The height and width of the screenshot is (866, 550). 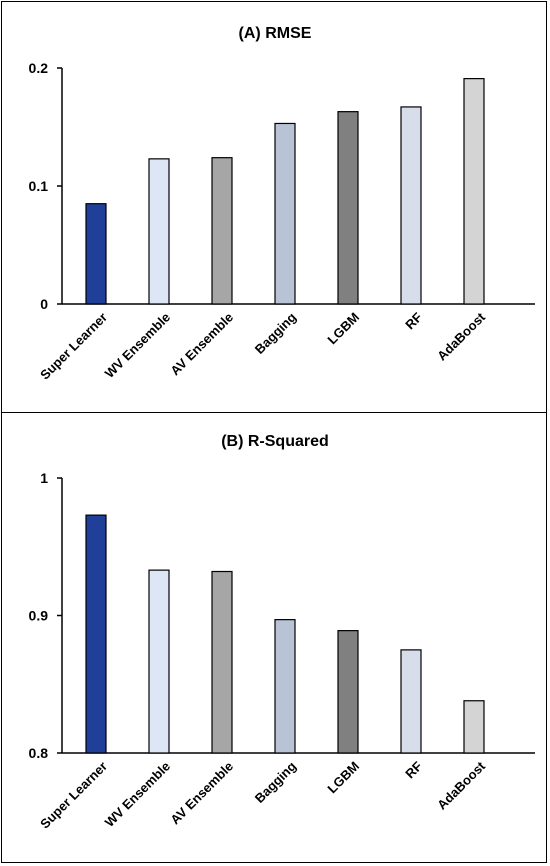 I want to click on chart-title: (A) RMSE, so click(x=275, y=33).